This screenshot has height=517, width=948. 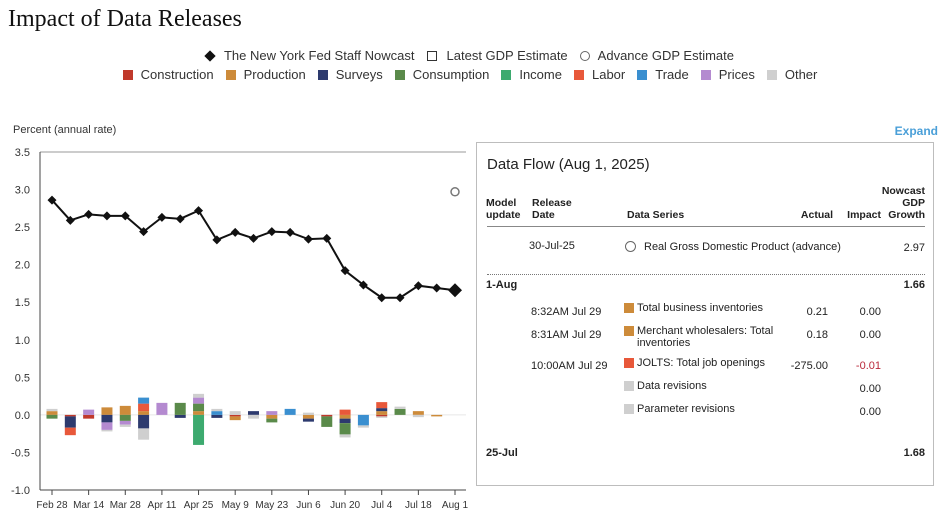 I want to click on x-tick-label: Apr 11, so click(x=162, y=505).